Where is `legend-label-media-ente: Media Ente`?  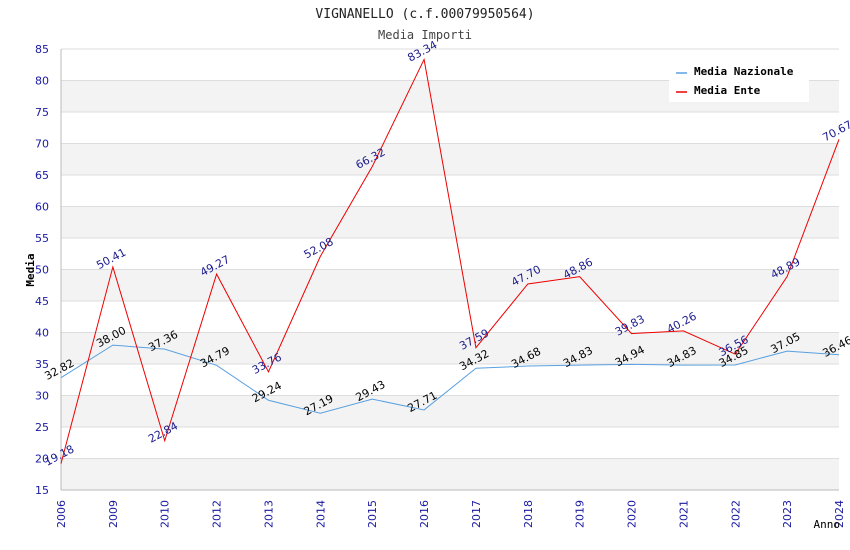 legend-label-media-ente: Media Ente is located at coordinates (727, 90).